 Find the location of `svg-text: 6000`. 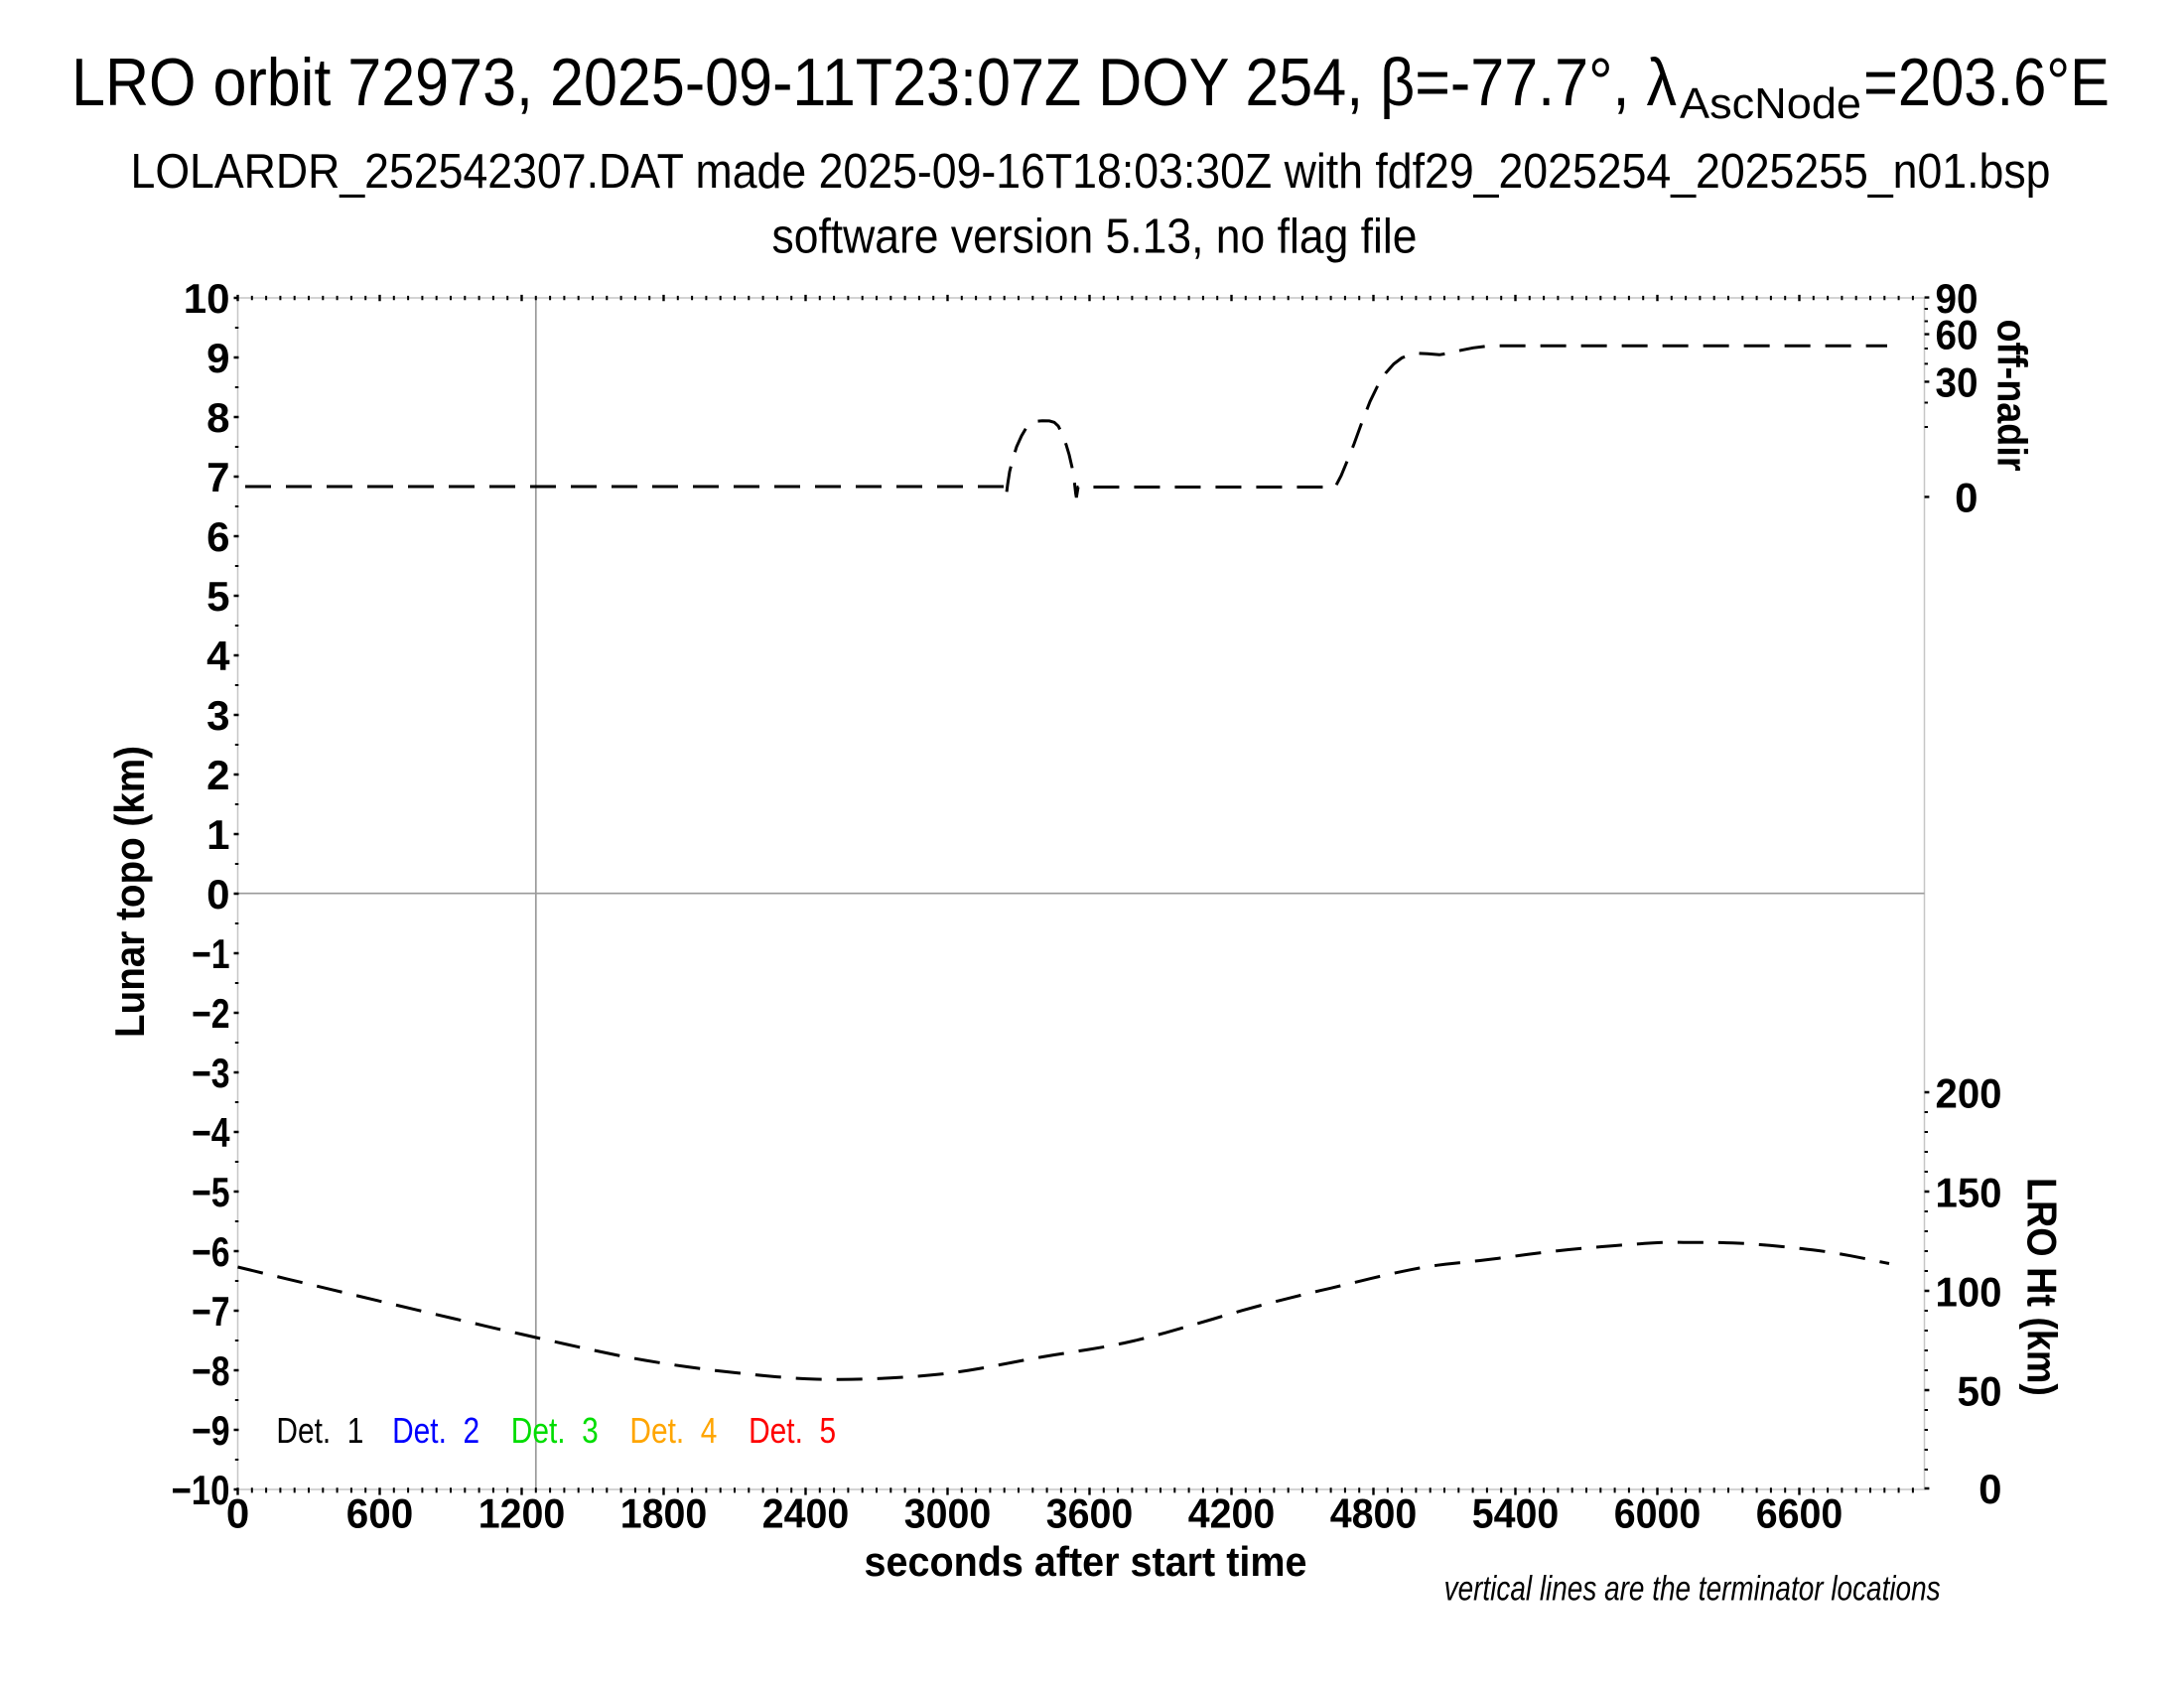

svg-text: 6000 is located at coordinates (1658, 1513).